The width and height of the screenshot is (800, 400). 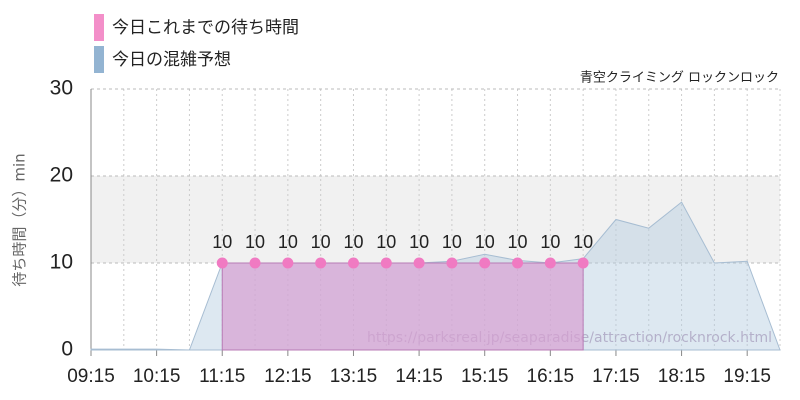 I want to click on x-tick-label: 19:15, so click(x=747, y=376).